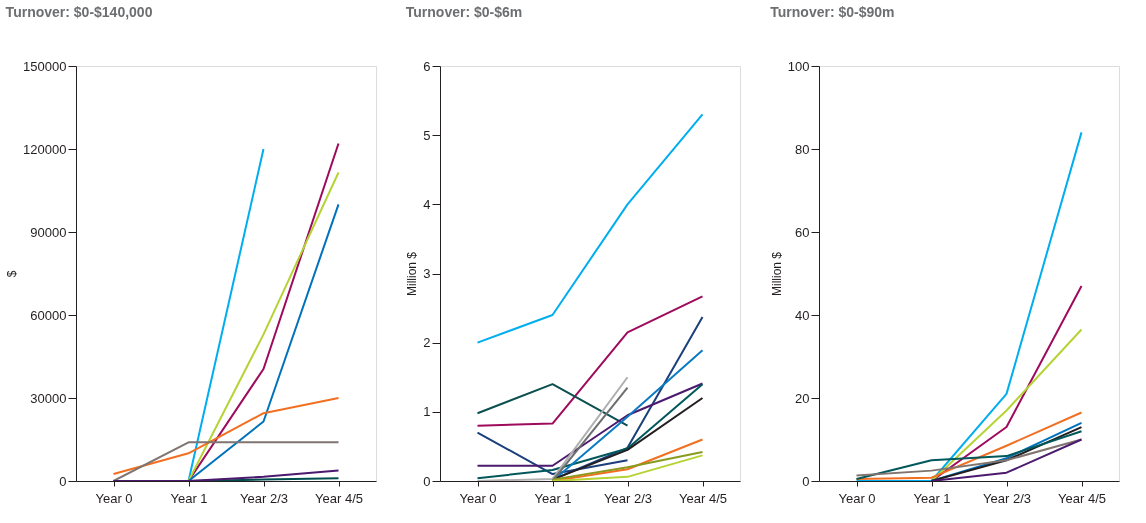 This screenshot has height=523, width=1146. Describe the element at coordinates (427, 273) in the screenshot. I see `y-tick-label: 3` at that location.